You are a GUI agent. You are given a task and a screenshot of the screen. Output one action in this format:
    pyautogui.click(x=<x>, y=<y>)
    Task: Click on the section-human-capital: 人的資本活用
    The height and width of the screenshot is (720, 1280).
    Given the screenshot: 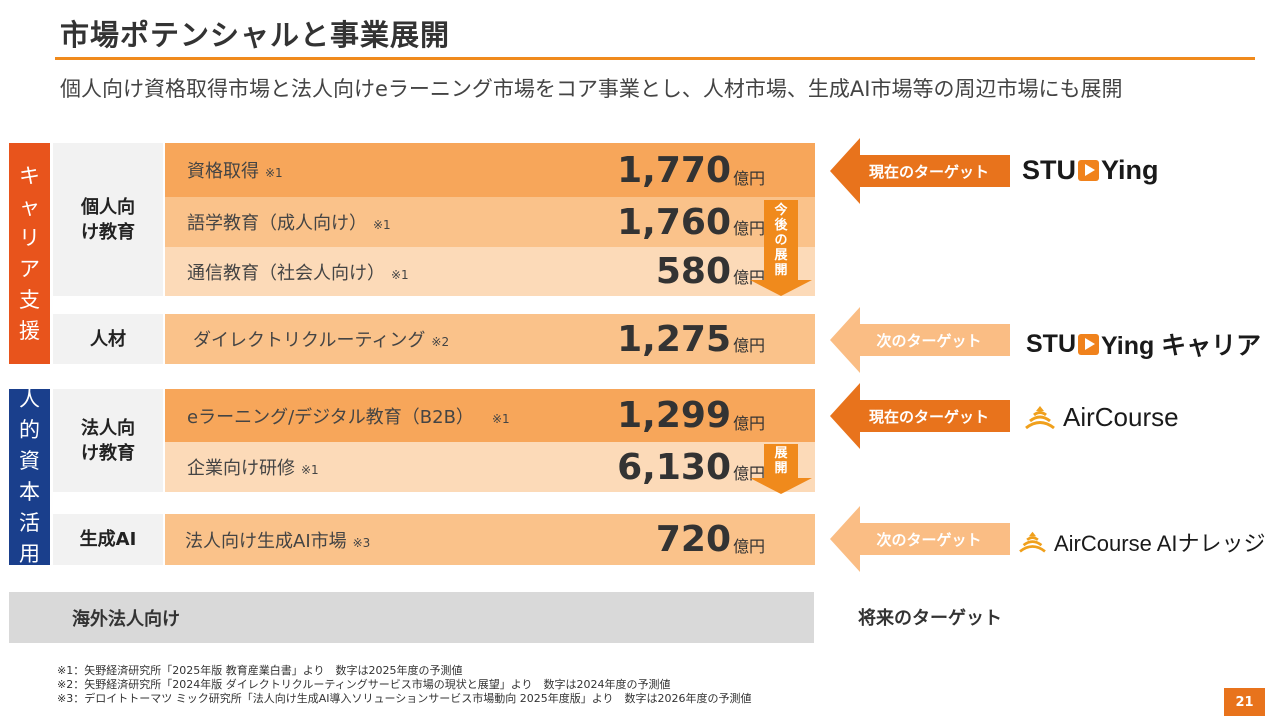 What is the action you would take?
    pyautogui.click(x=29, y=476)
    